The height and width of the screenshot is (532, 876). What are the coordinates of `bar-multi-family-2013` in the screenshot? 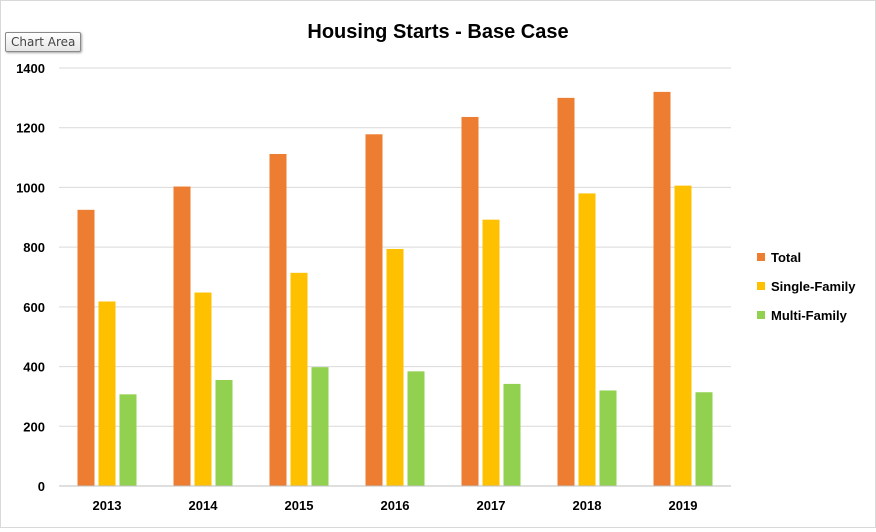 It's located at (128, 440).